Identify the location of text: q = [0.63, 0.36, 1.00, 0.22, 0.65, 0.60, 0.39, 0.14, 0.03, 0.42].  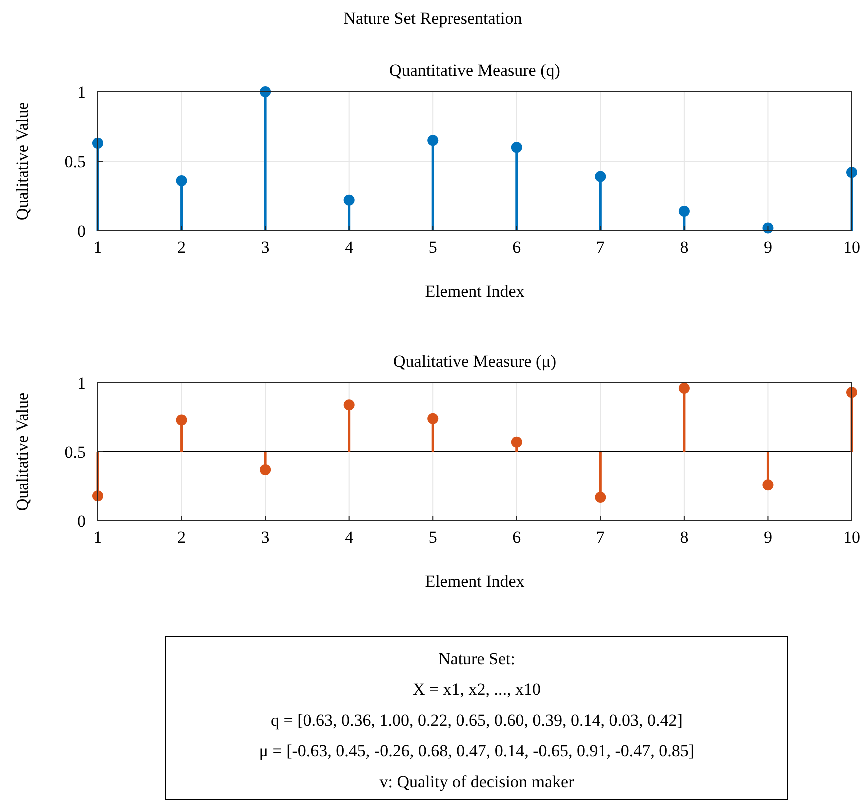
(477, 720).